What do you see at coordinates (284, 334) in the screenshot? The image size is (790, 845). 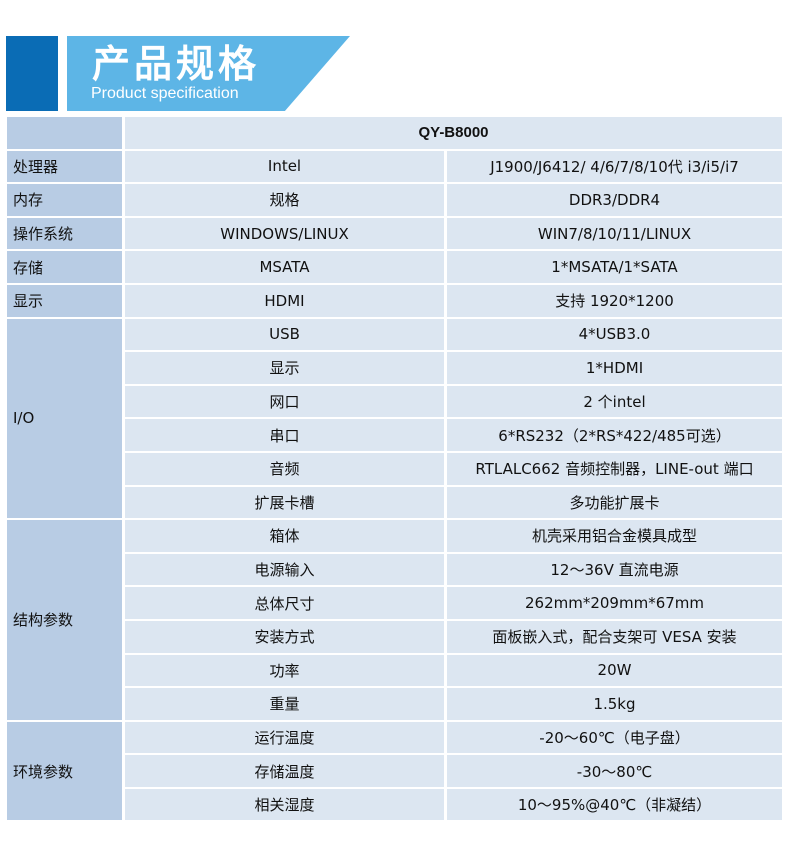 I see `spec-label-cell: USB` at bounding box center [284, 334].